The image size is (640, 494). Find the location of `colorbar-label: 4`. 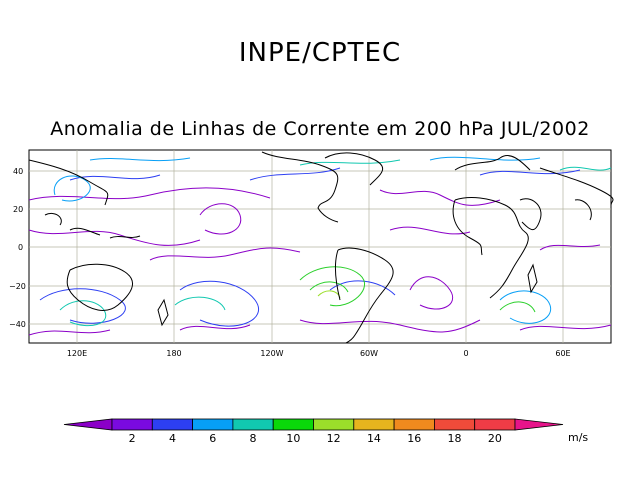

colorbar-label: 4 is located at coordinates (172, 438).